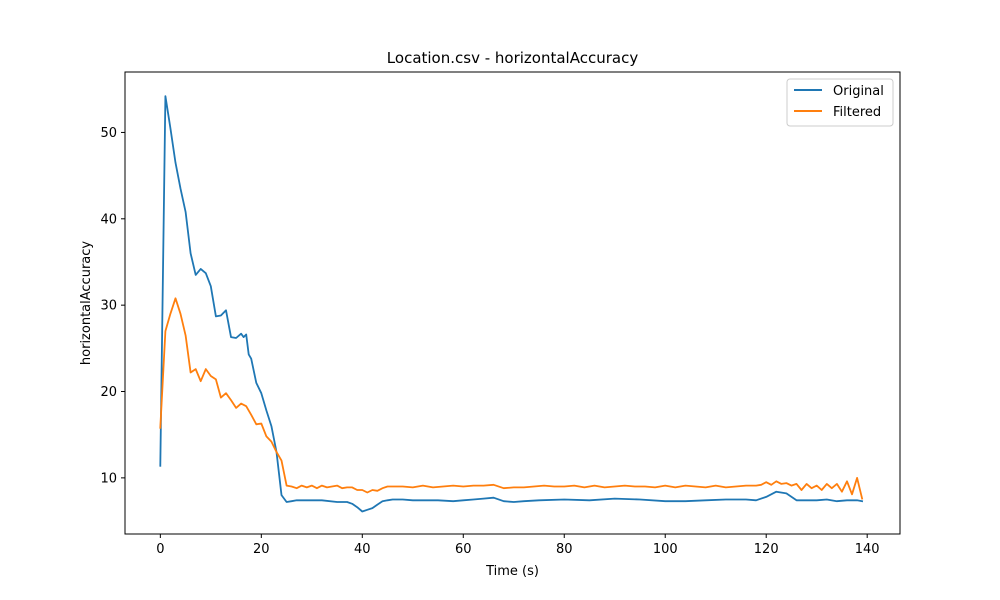  What do you see at coordinates (512, 571) in the screenshot?
I see `x-axis-label: Time (s)` at bounding box center [512, 571].